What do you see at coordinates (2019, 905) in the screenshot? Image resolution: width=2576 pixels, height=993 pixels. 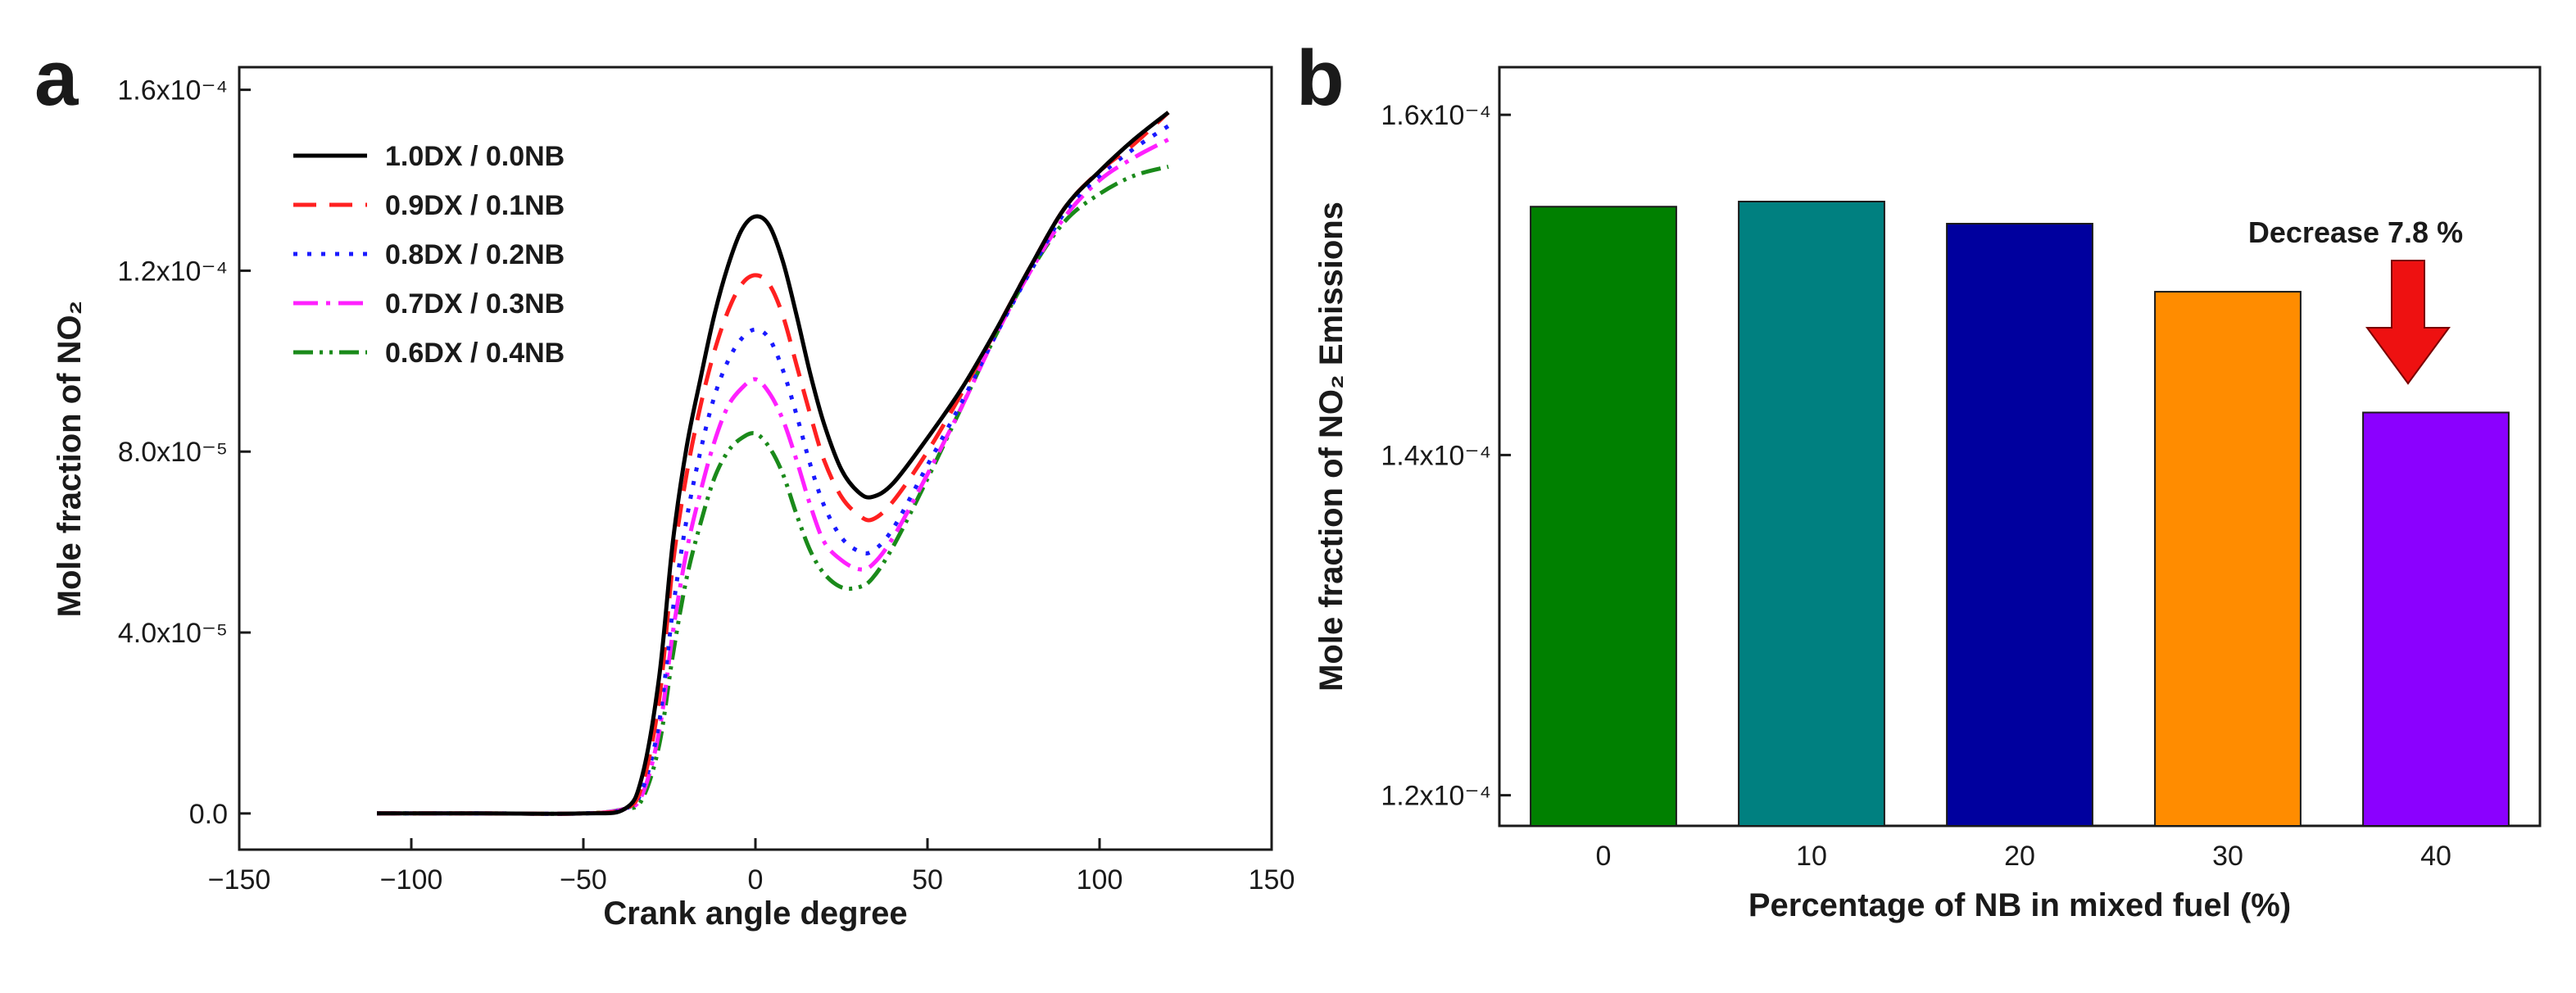 I see `panel-b-x-axis-title: Percentage of NB in mixed fuel (%)` at bounding box center [2019, 905].